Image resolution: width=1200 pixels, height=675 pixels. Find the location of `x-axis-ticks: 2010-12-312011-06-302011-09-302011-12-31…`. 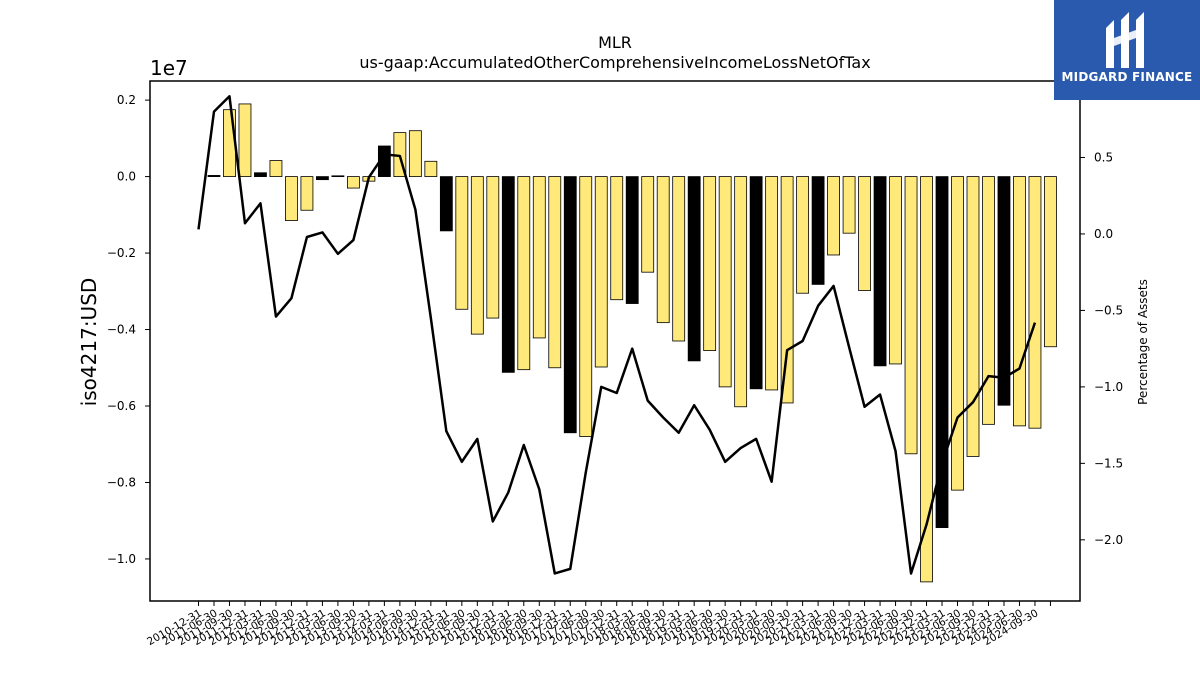

x-axis-ticks: 2010-12-312011-06-302011-09-302011-12-31… is located at coordinates (598, 624).